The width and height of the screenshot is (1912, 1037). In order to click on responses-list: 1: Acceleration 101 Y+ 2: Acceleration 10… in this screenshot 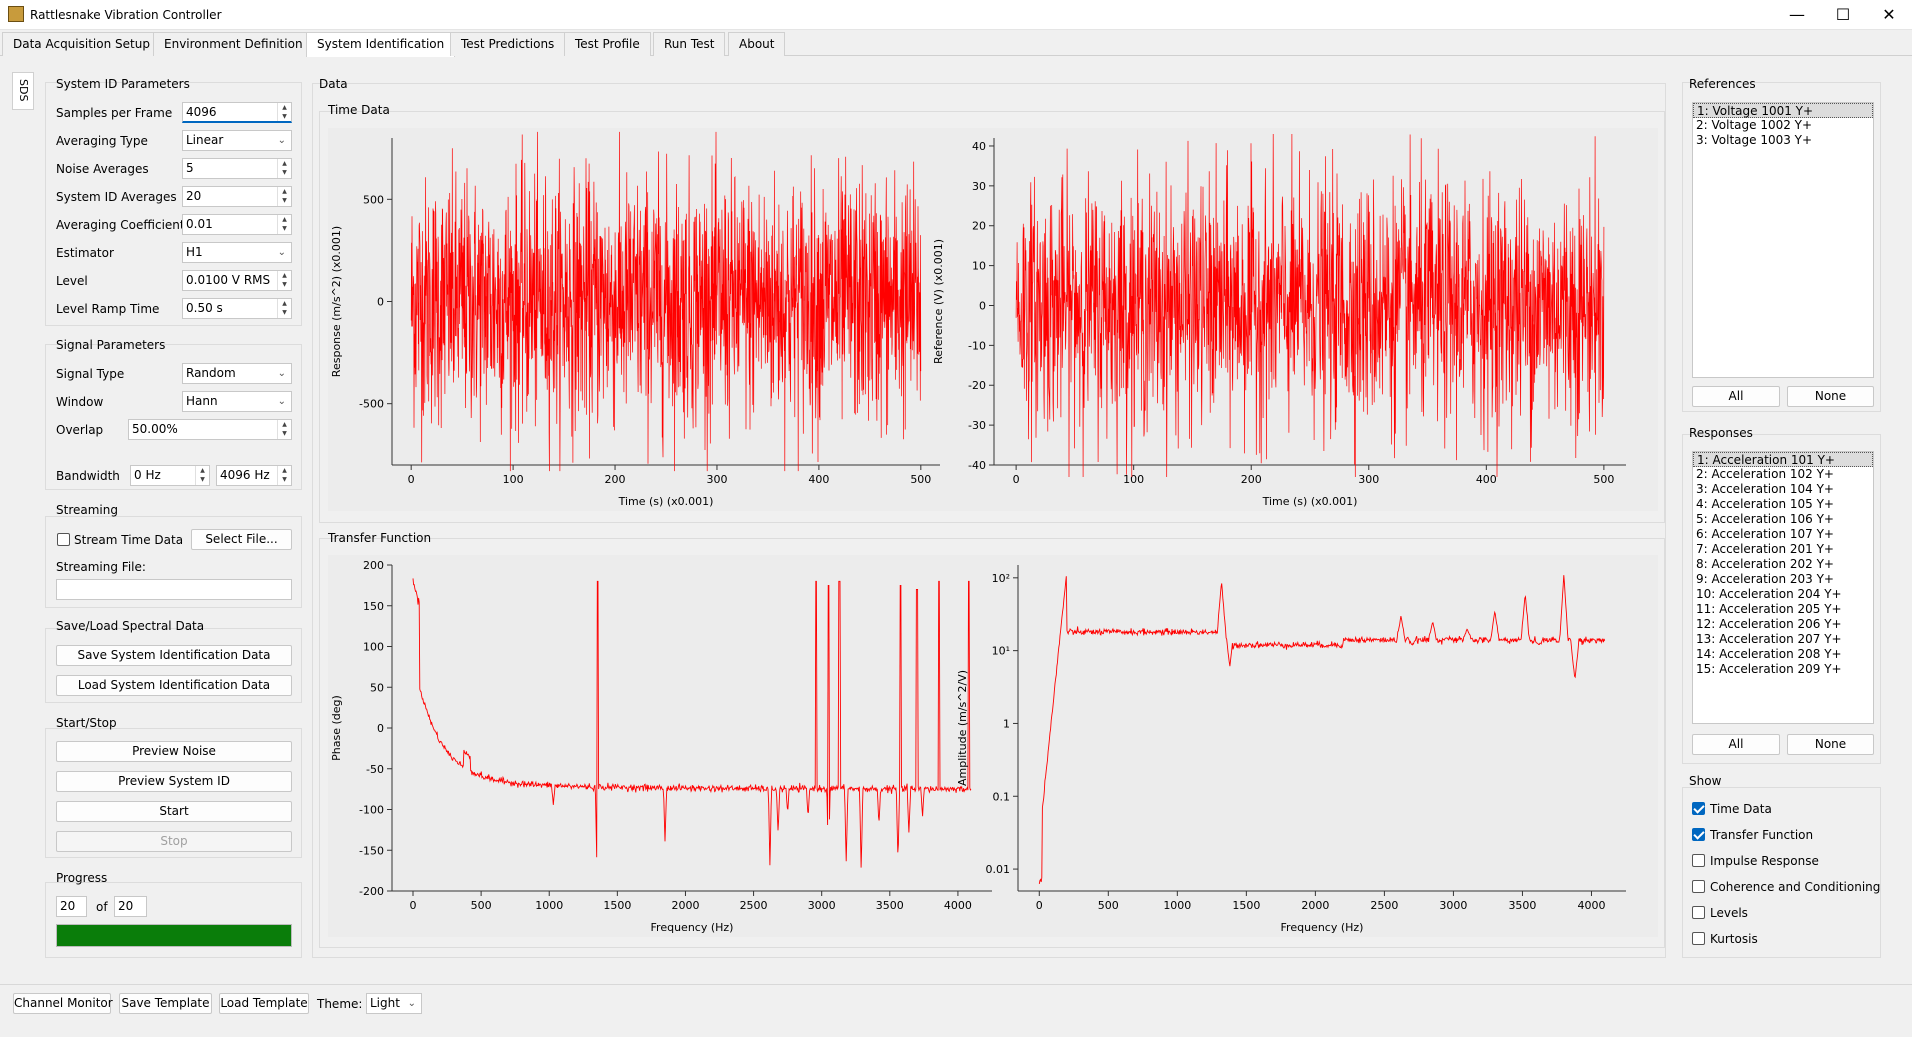, I will do `click(1783, 587)`.